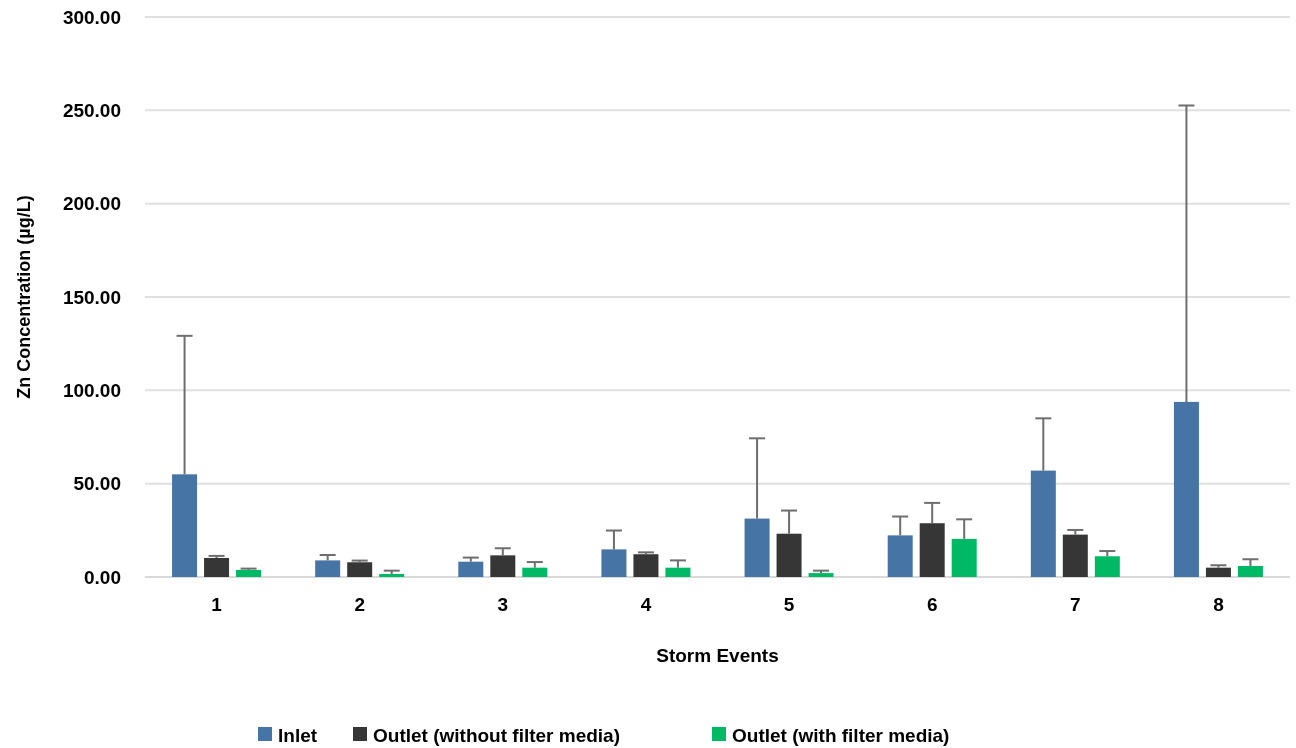 The width and height of the screenshot is (1296, 748). I want to click on x-tick-label: 1, so click(217, 604).